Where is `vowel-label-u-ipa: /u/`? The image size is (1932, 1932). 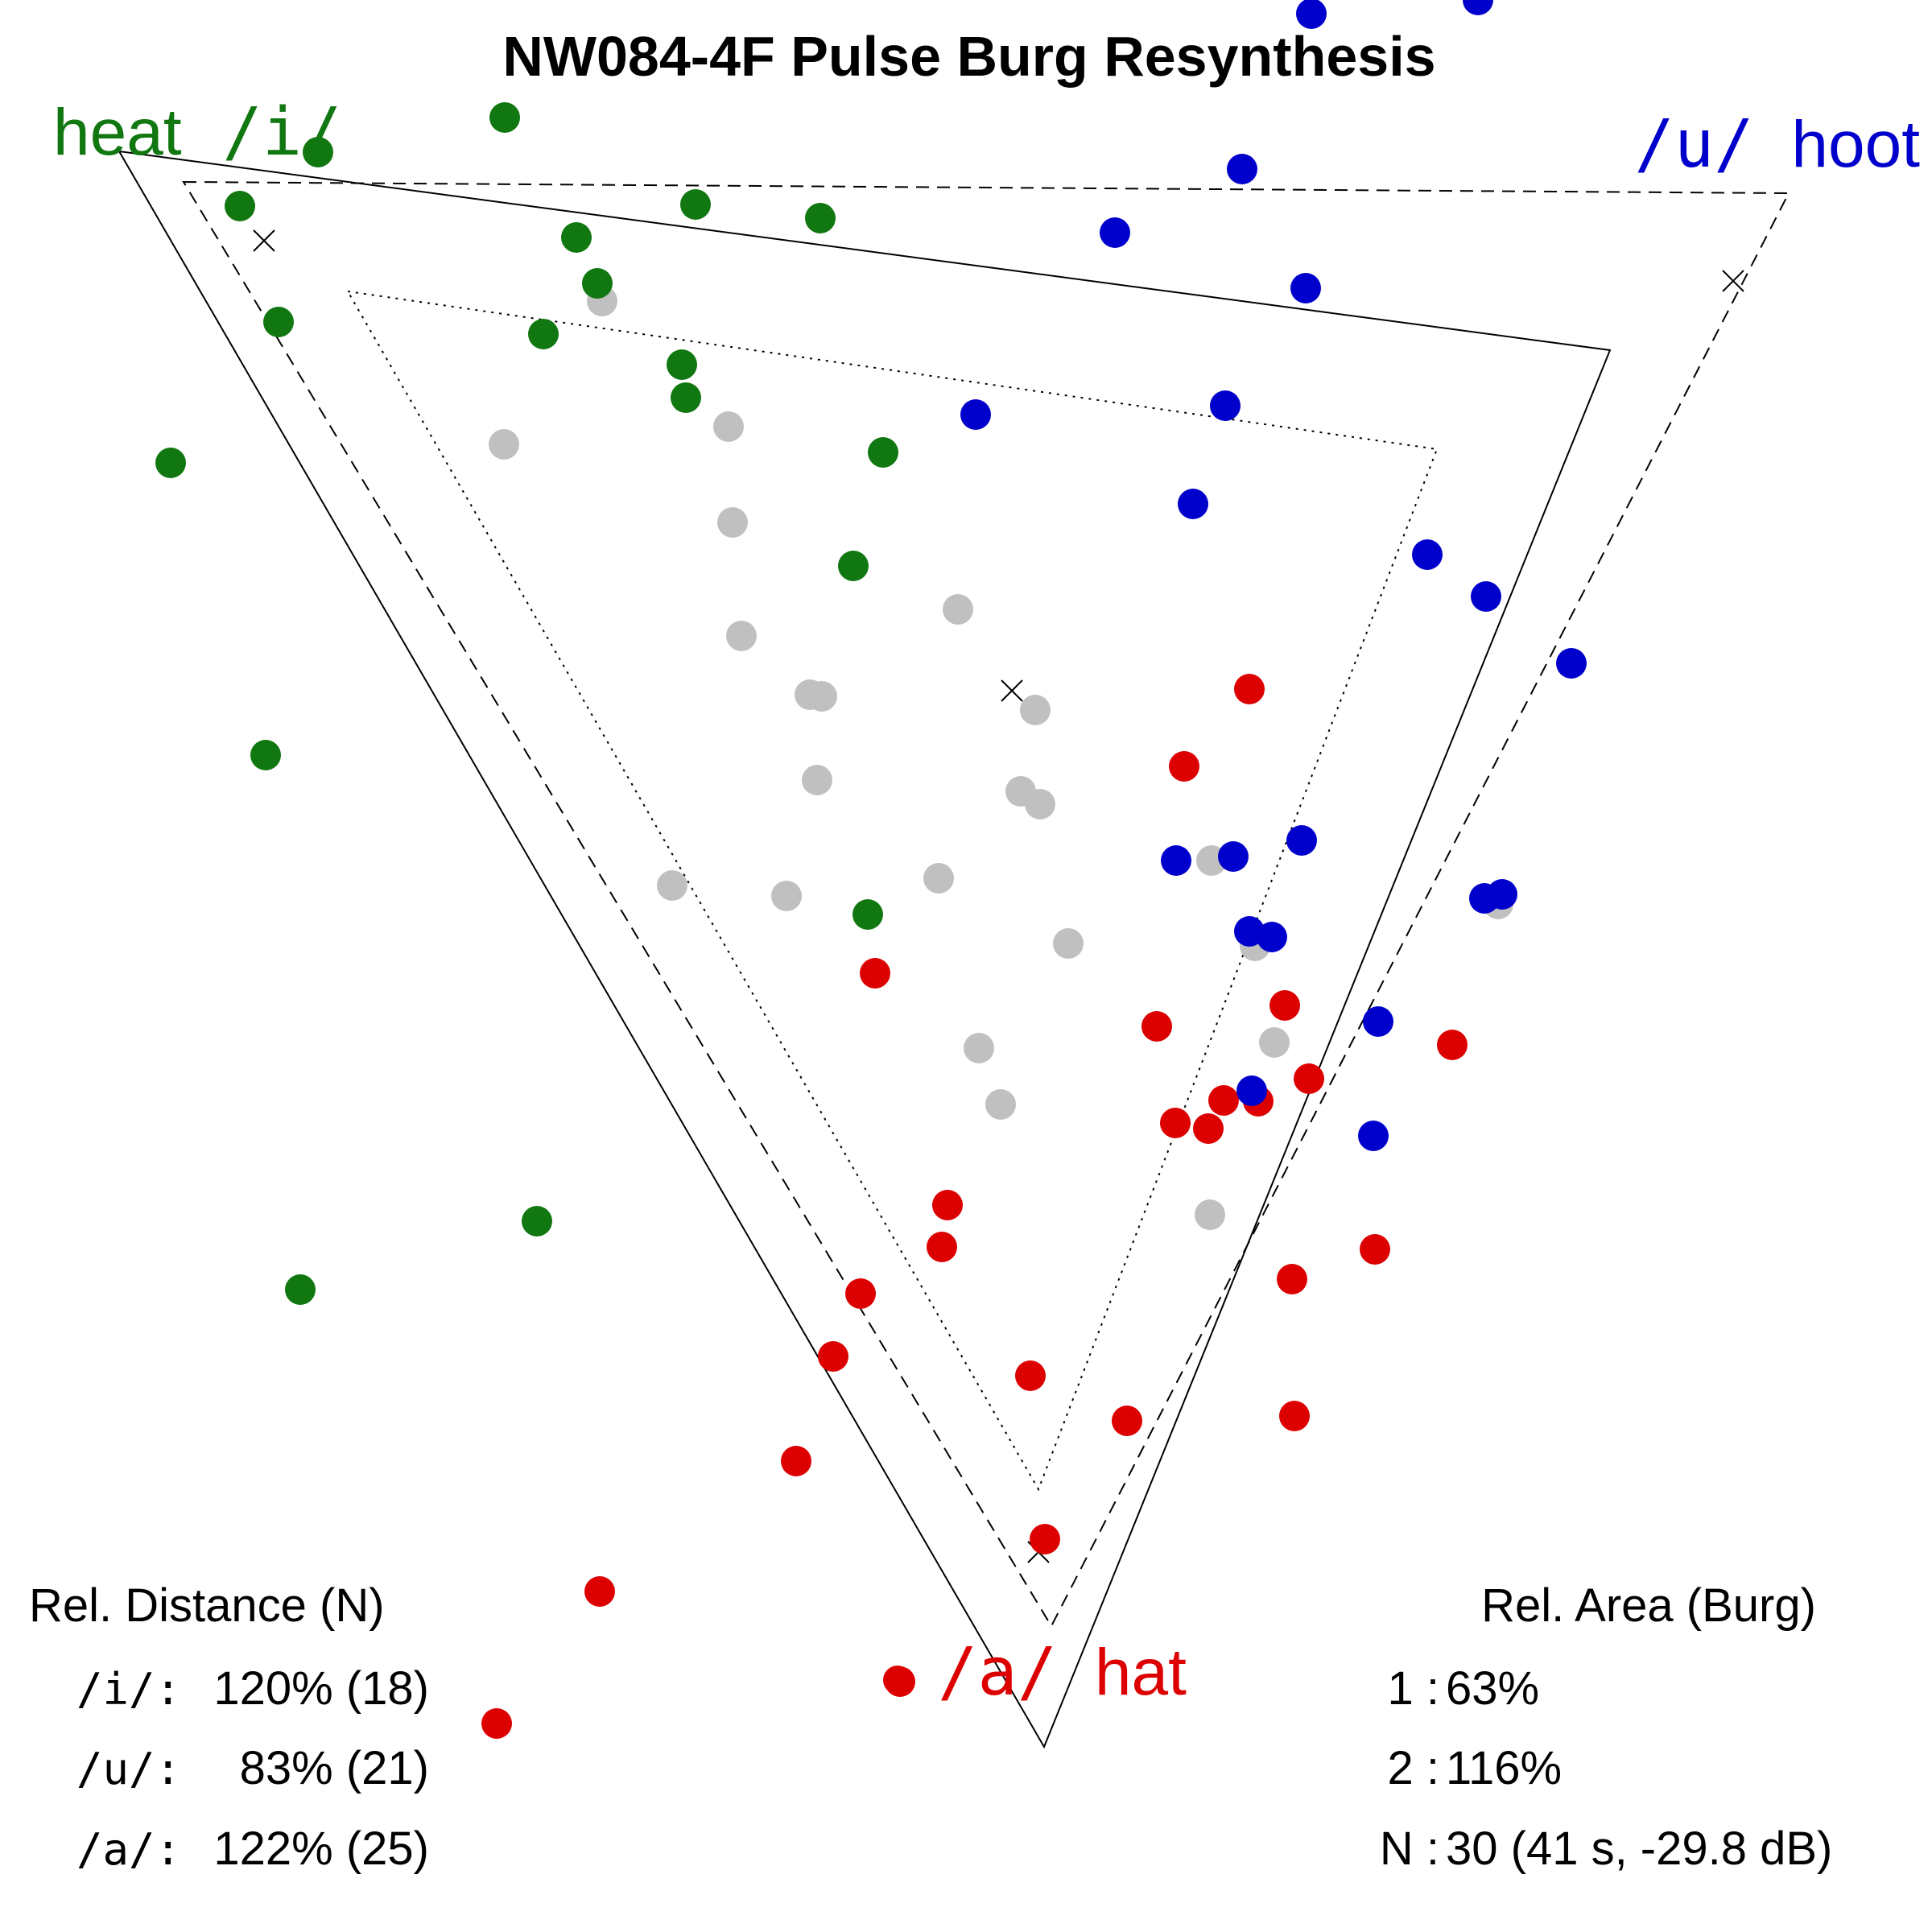 vowel-label-u-ipa: /u/ is located at coordinates (1693, 144).